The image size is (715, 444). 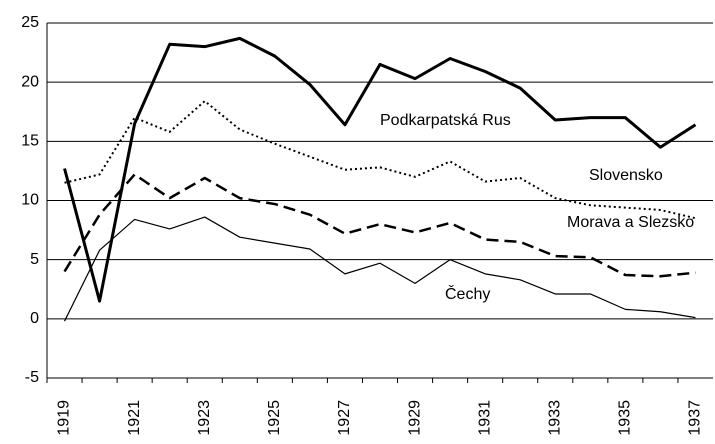 I want to click on series-label: Morava a Slezsko, so click(x=630, y=222).